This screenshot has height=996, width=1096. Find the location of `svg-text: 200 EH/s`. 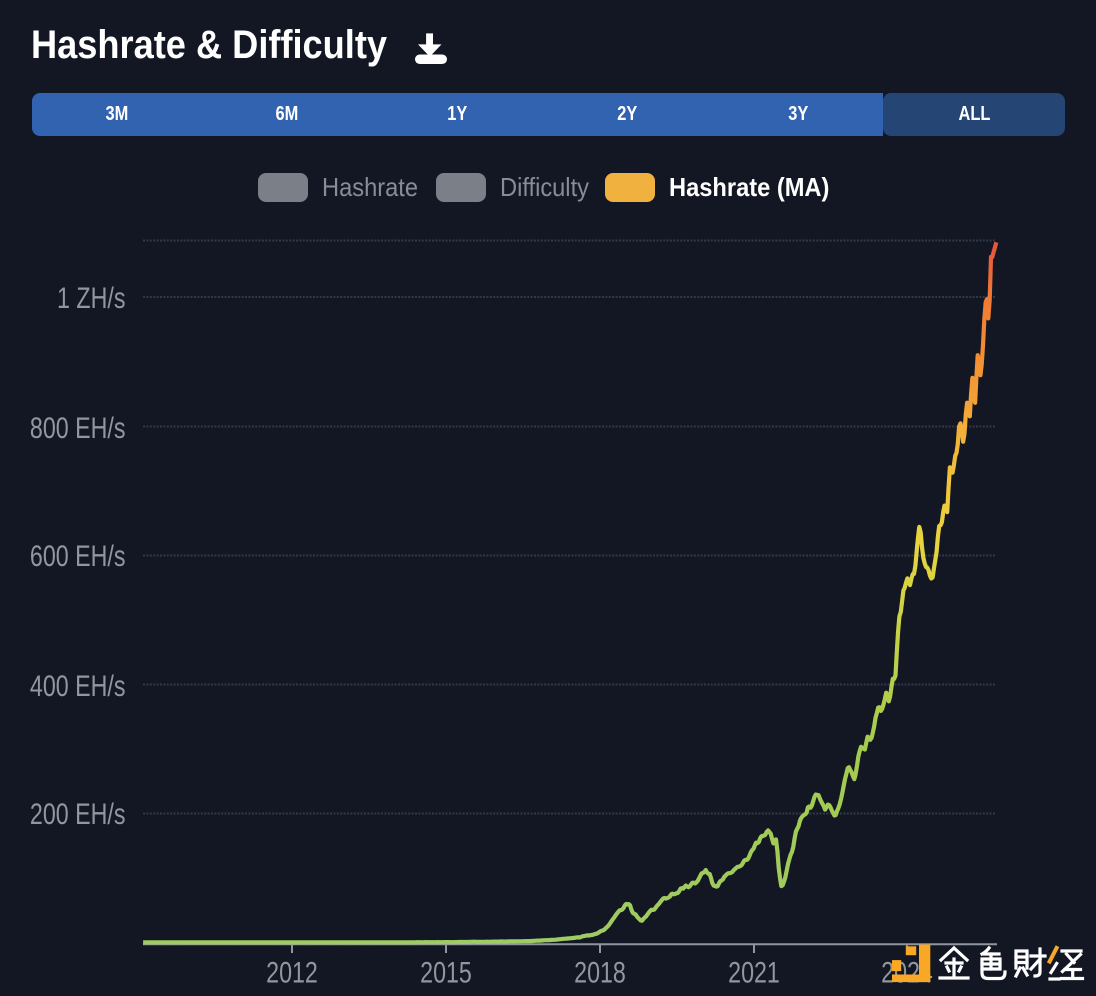

svg-text: 200 EH/s is located at coordinates (78, 814).